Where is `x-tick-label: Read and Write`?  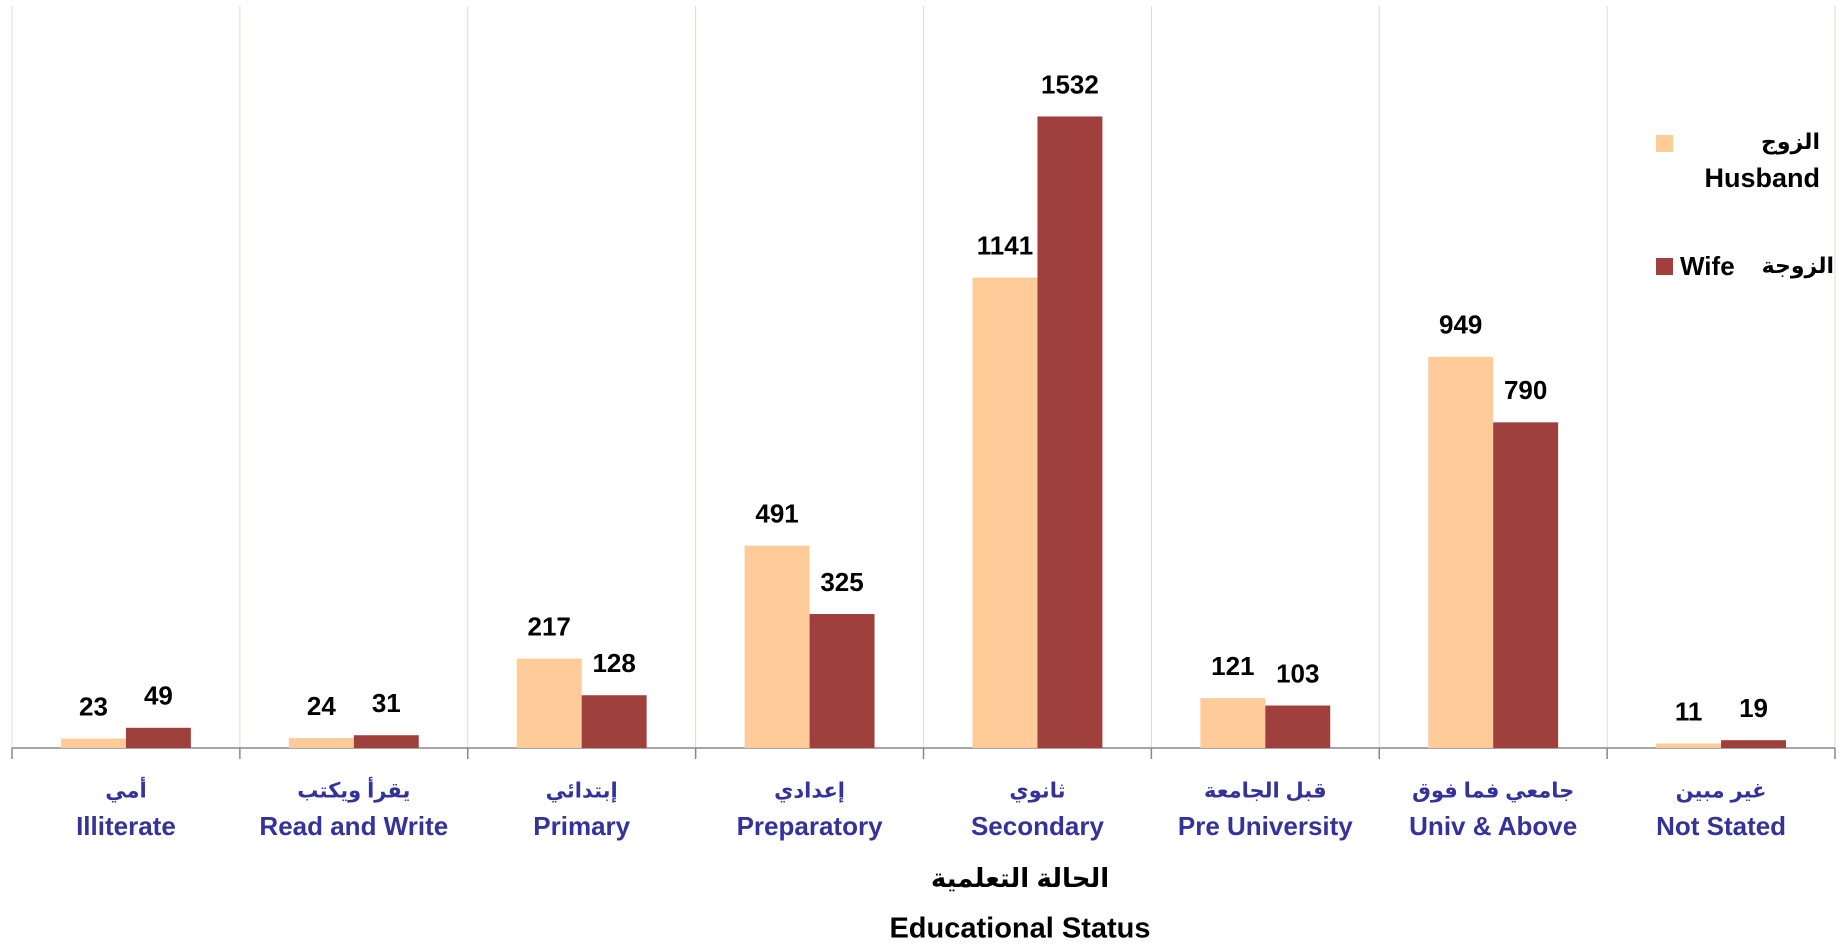 x-tick-label: Read and Write is located at coordinates (353, 826).